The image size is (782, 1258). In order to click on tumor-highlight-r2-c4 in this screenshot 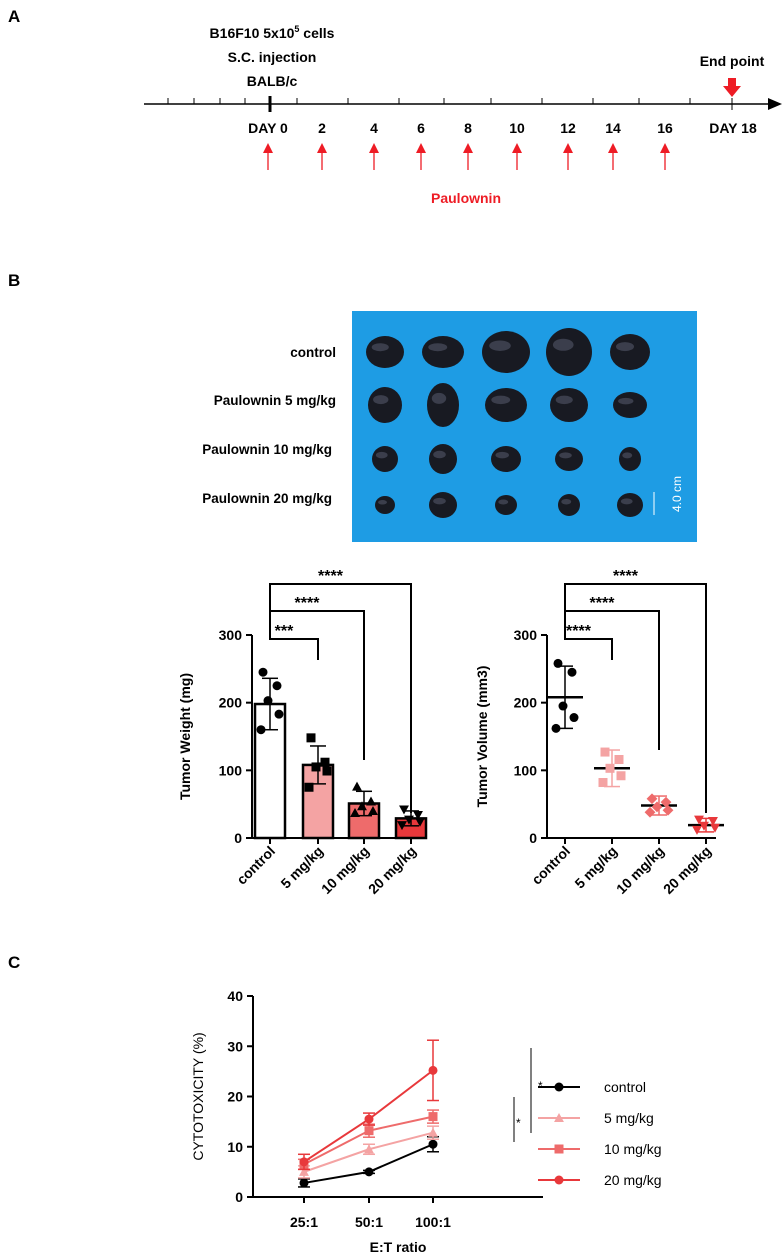, I will do `click(564, 400)`.